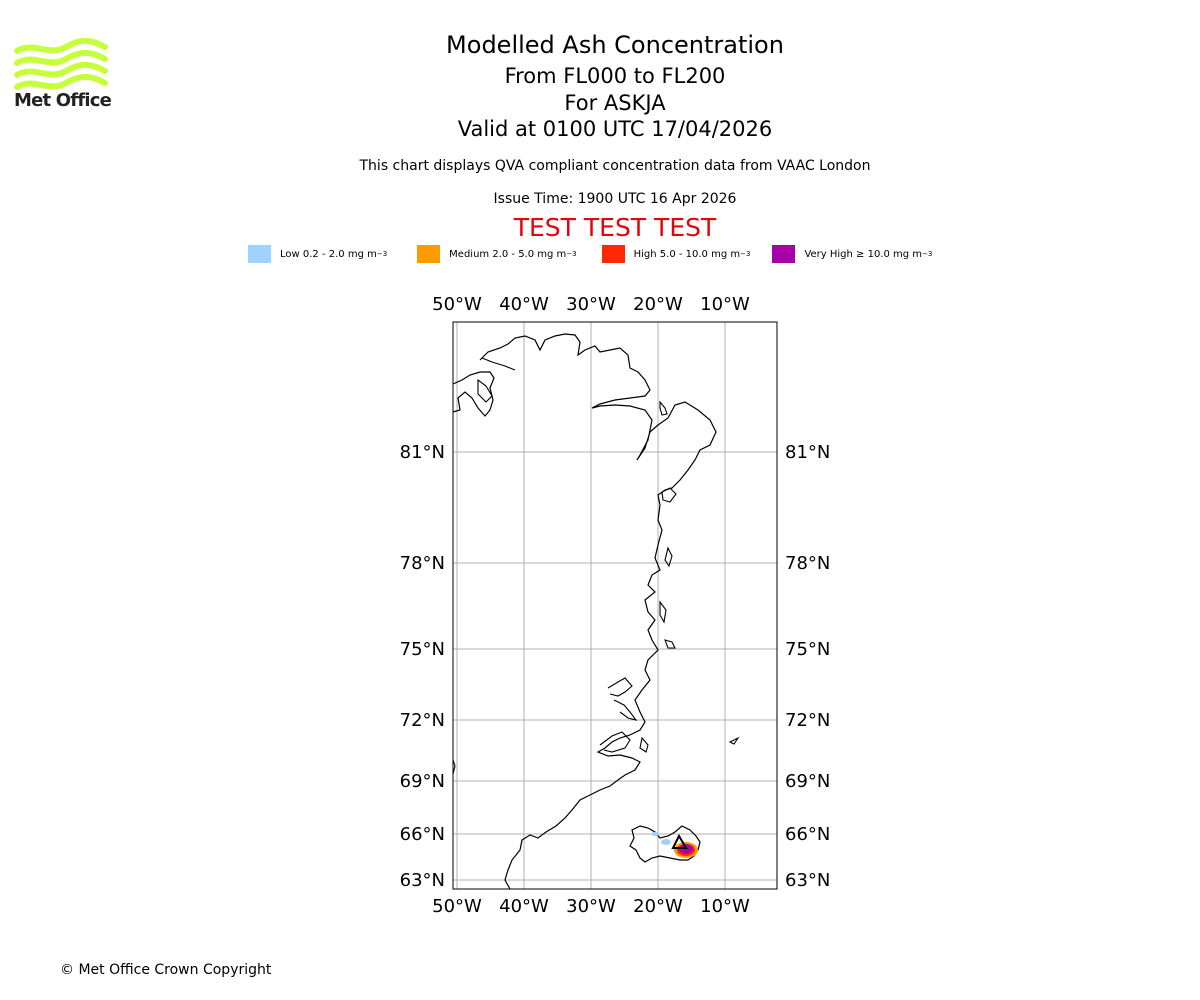  I want to click on lat-label-right-75n: 75°N, so click(807, 649).